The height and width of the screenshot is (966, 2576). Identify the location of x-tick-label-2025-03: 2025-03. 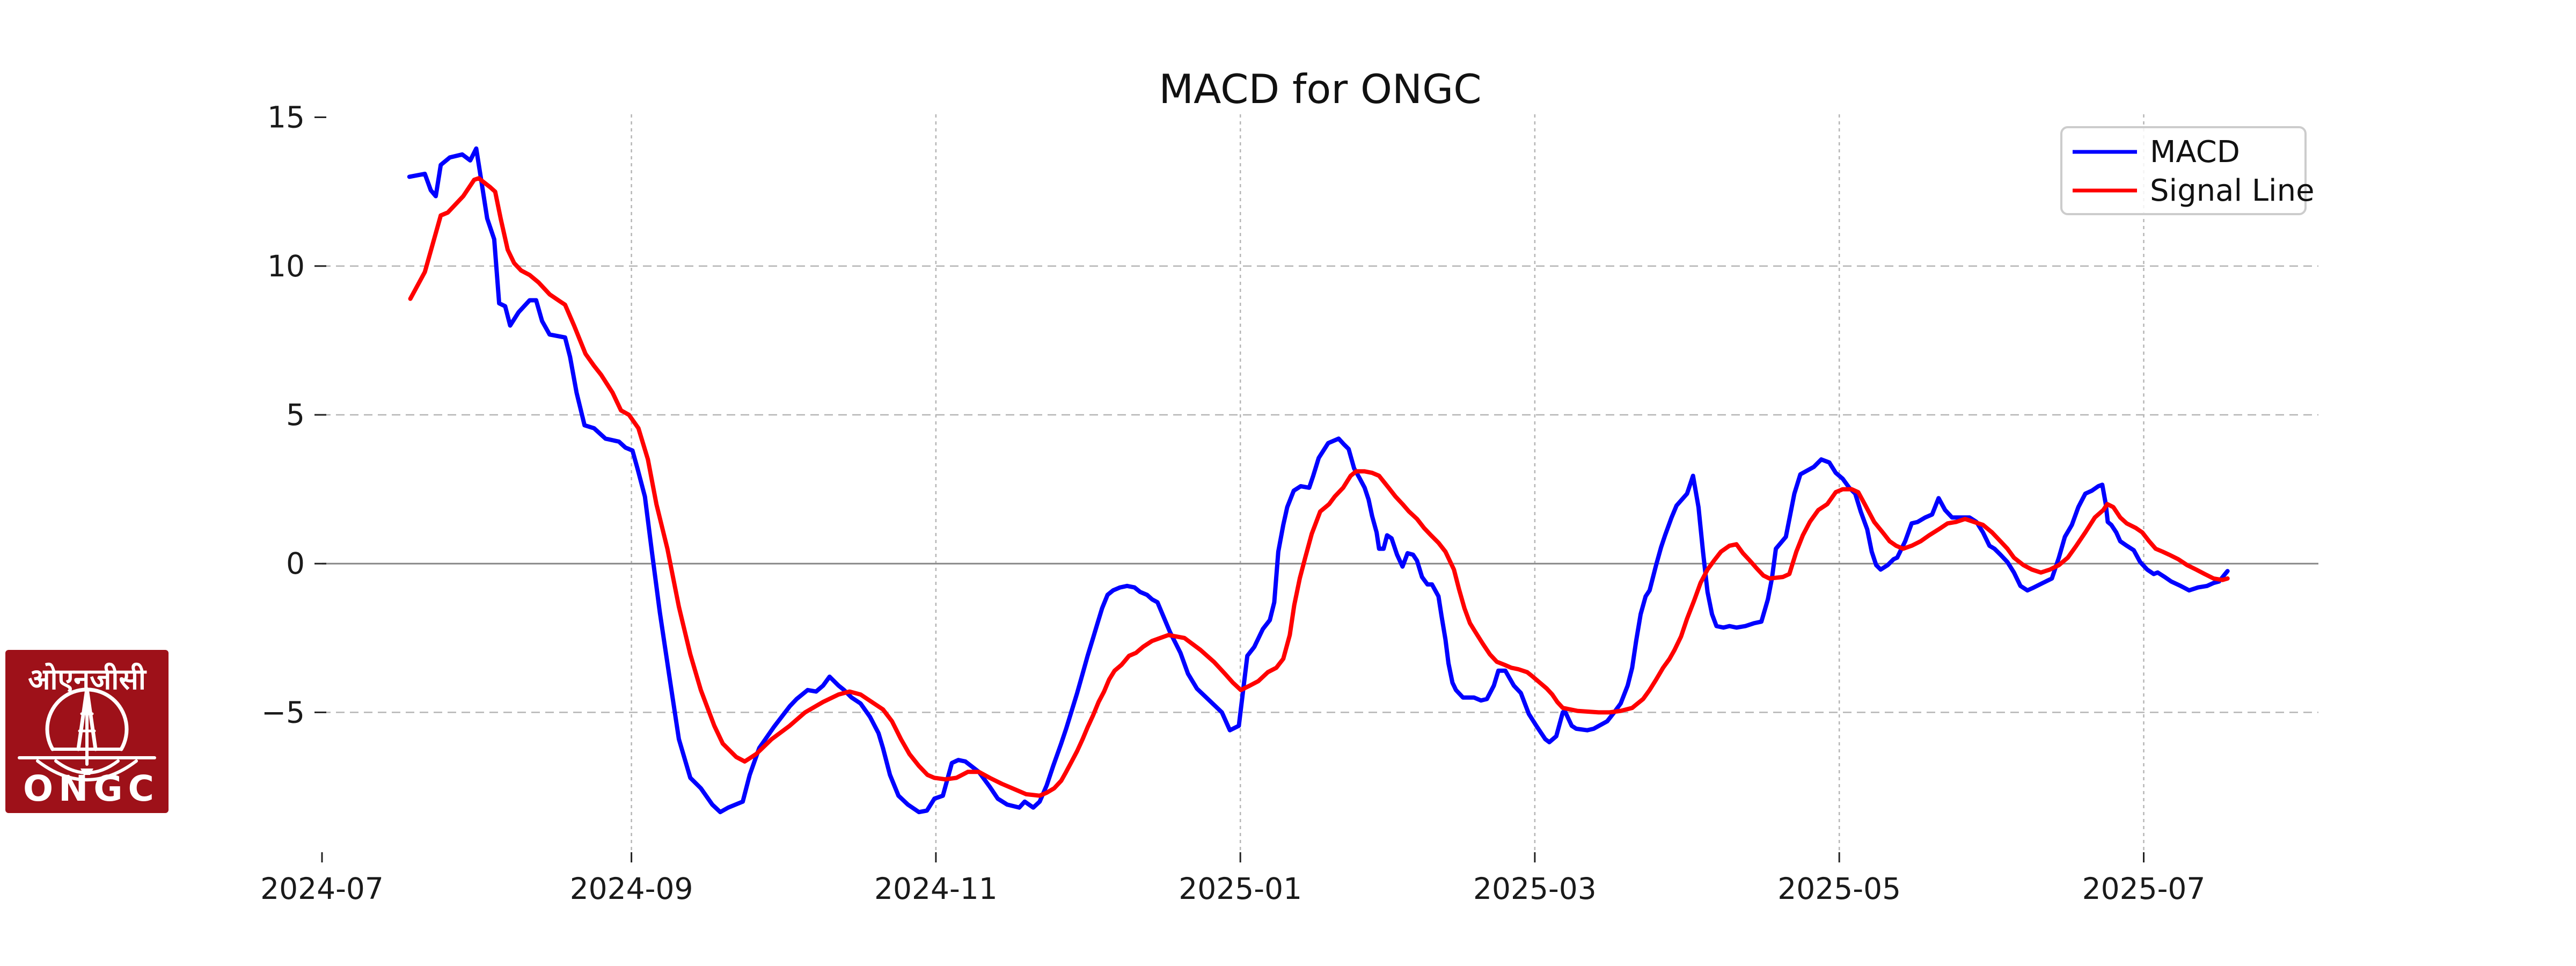
(1535, 889).